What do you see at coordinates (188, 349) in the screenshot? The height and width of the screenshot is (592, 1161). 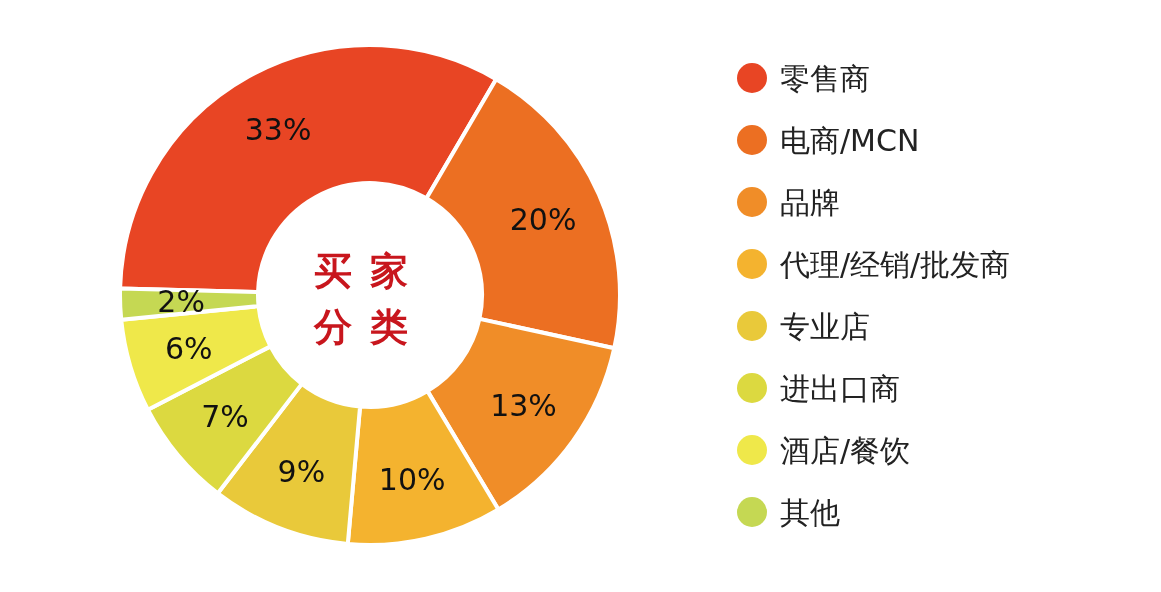 I see `data-label: 6%` at bounding box center [188, 349].